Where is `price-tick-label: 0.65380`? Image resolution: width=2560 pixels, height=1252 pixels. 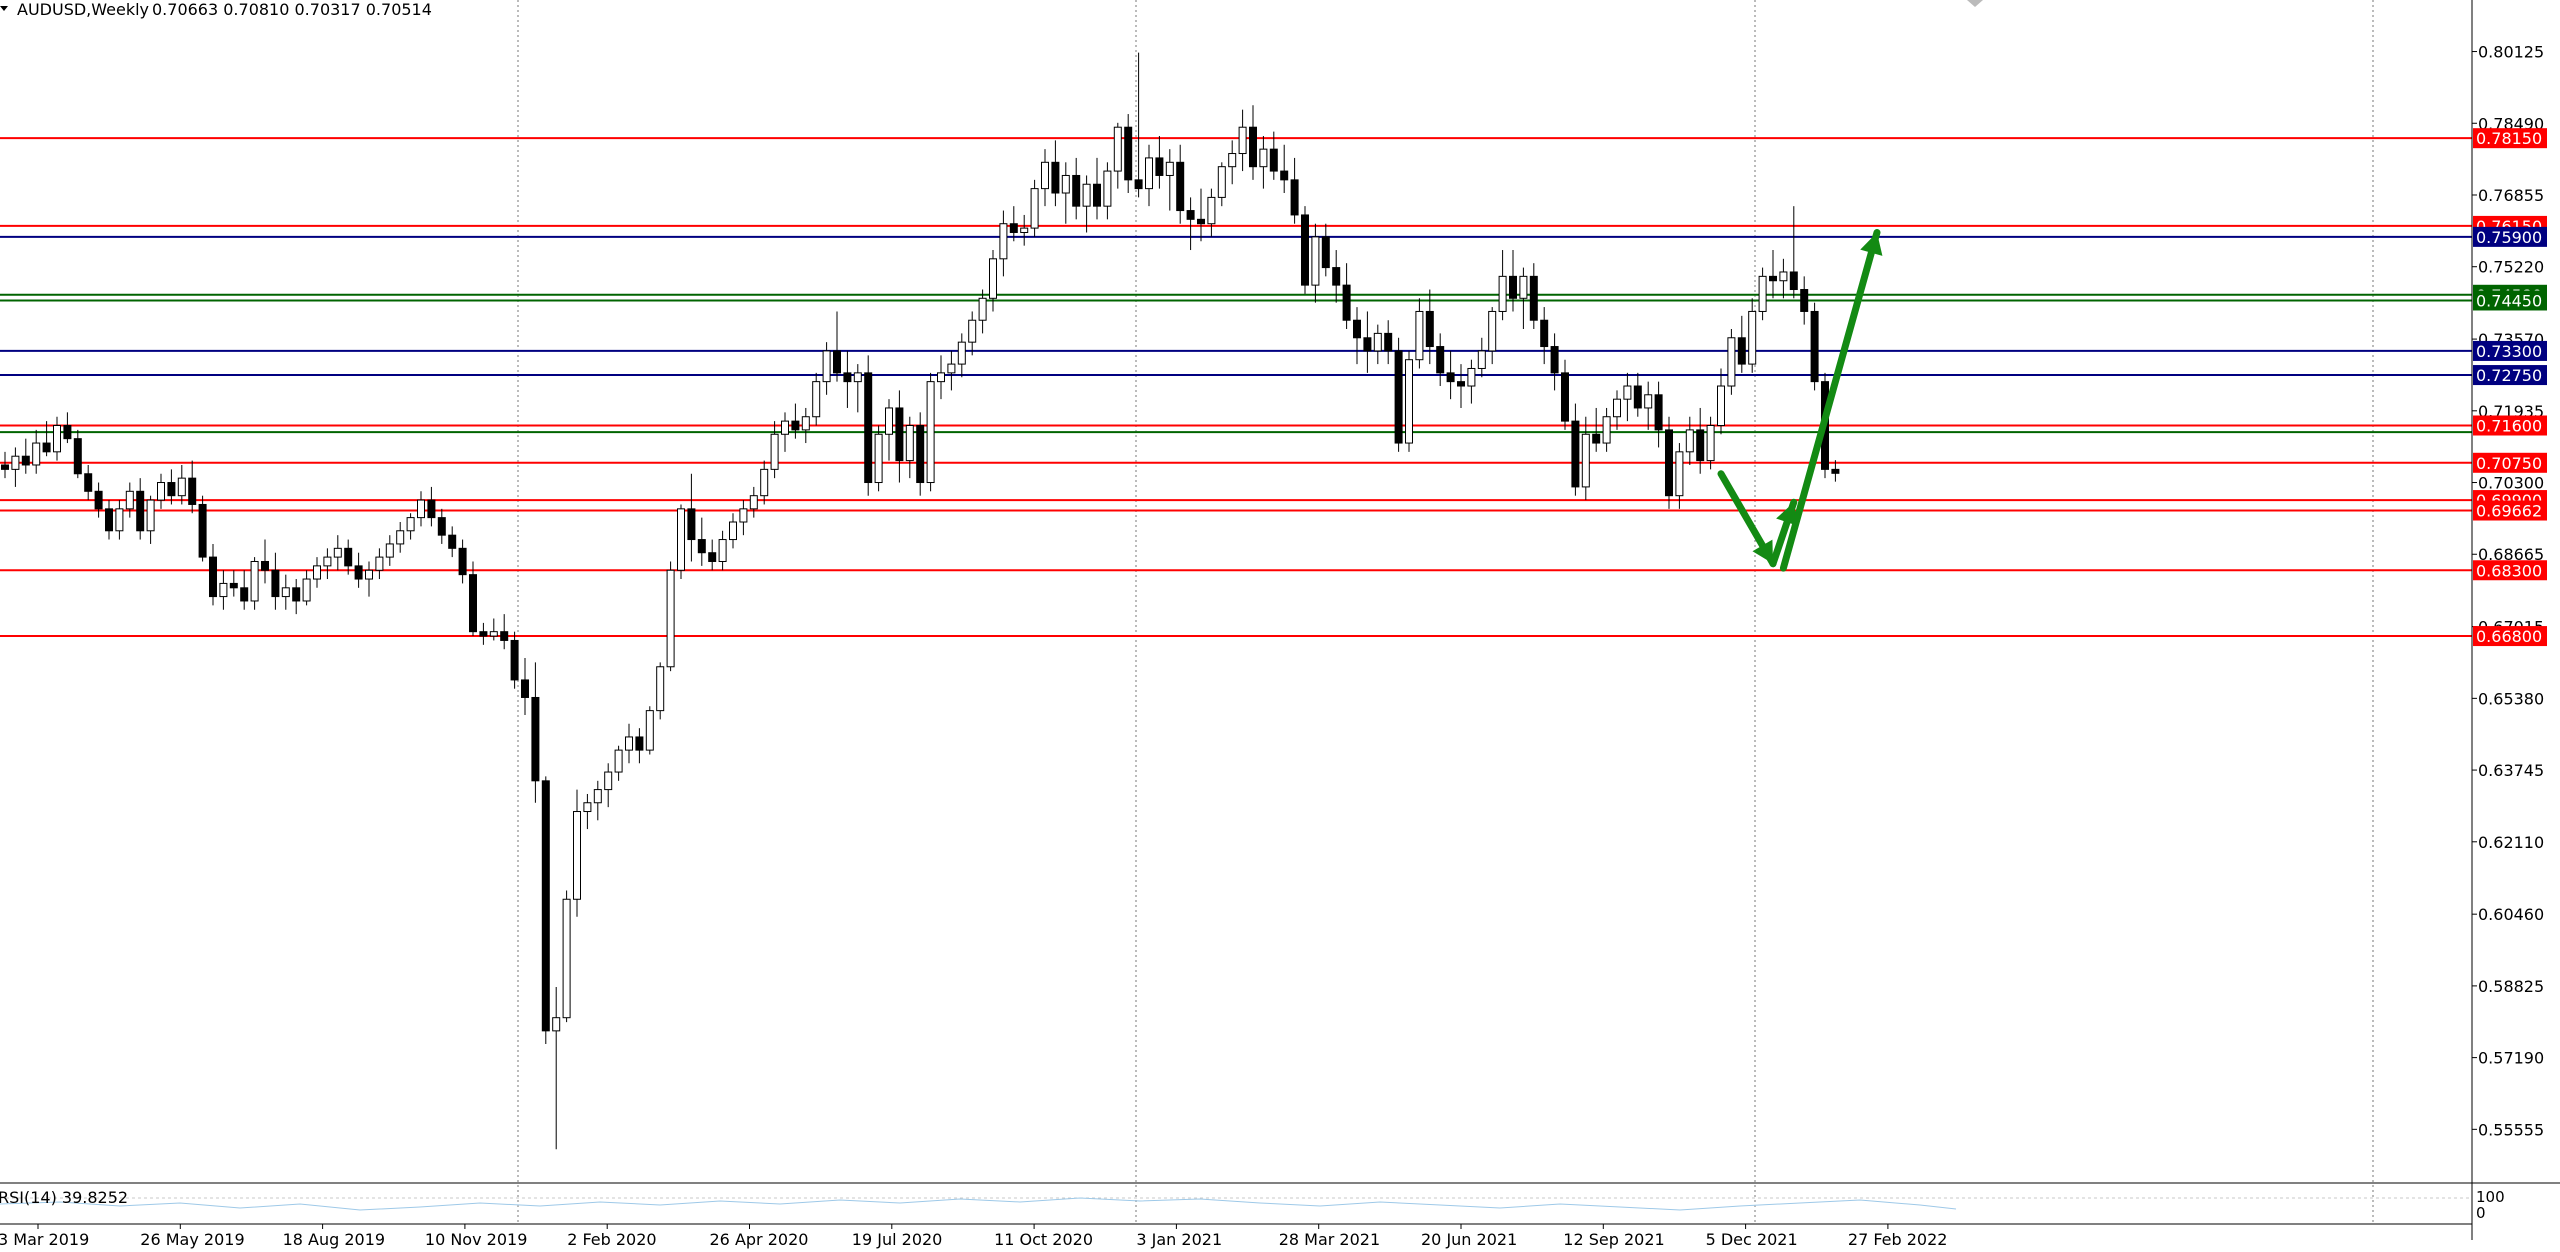
price-tick-label: 0.65380 is located at coordinates (2511, 698).